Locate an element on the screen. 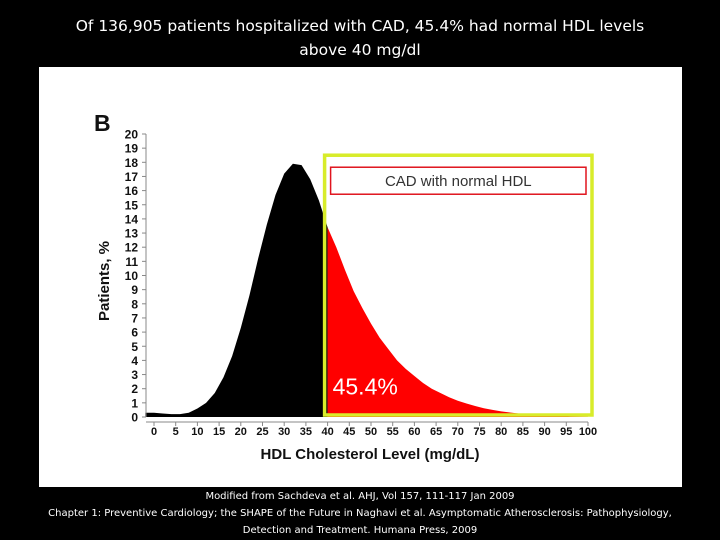  y-tick-label: 1 is located at coordinates (134, 403).